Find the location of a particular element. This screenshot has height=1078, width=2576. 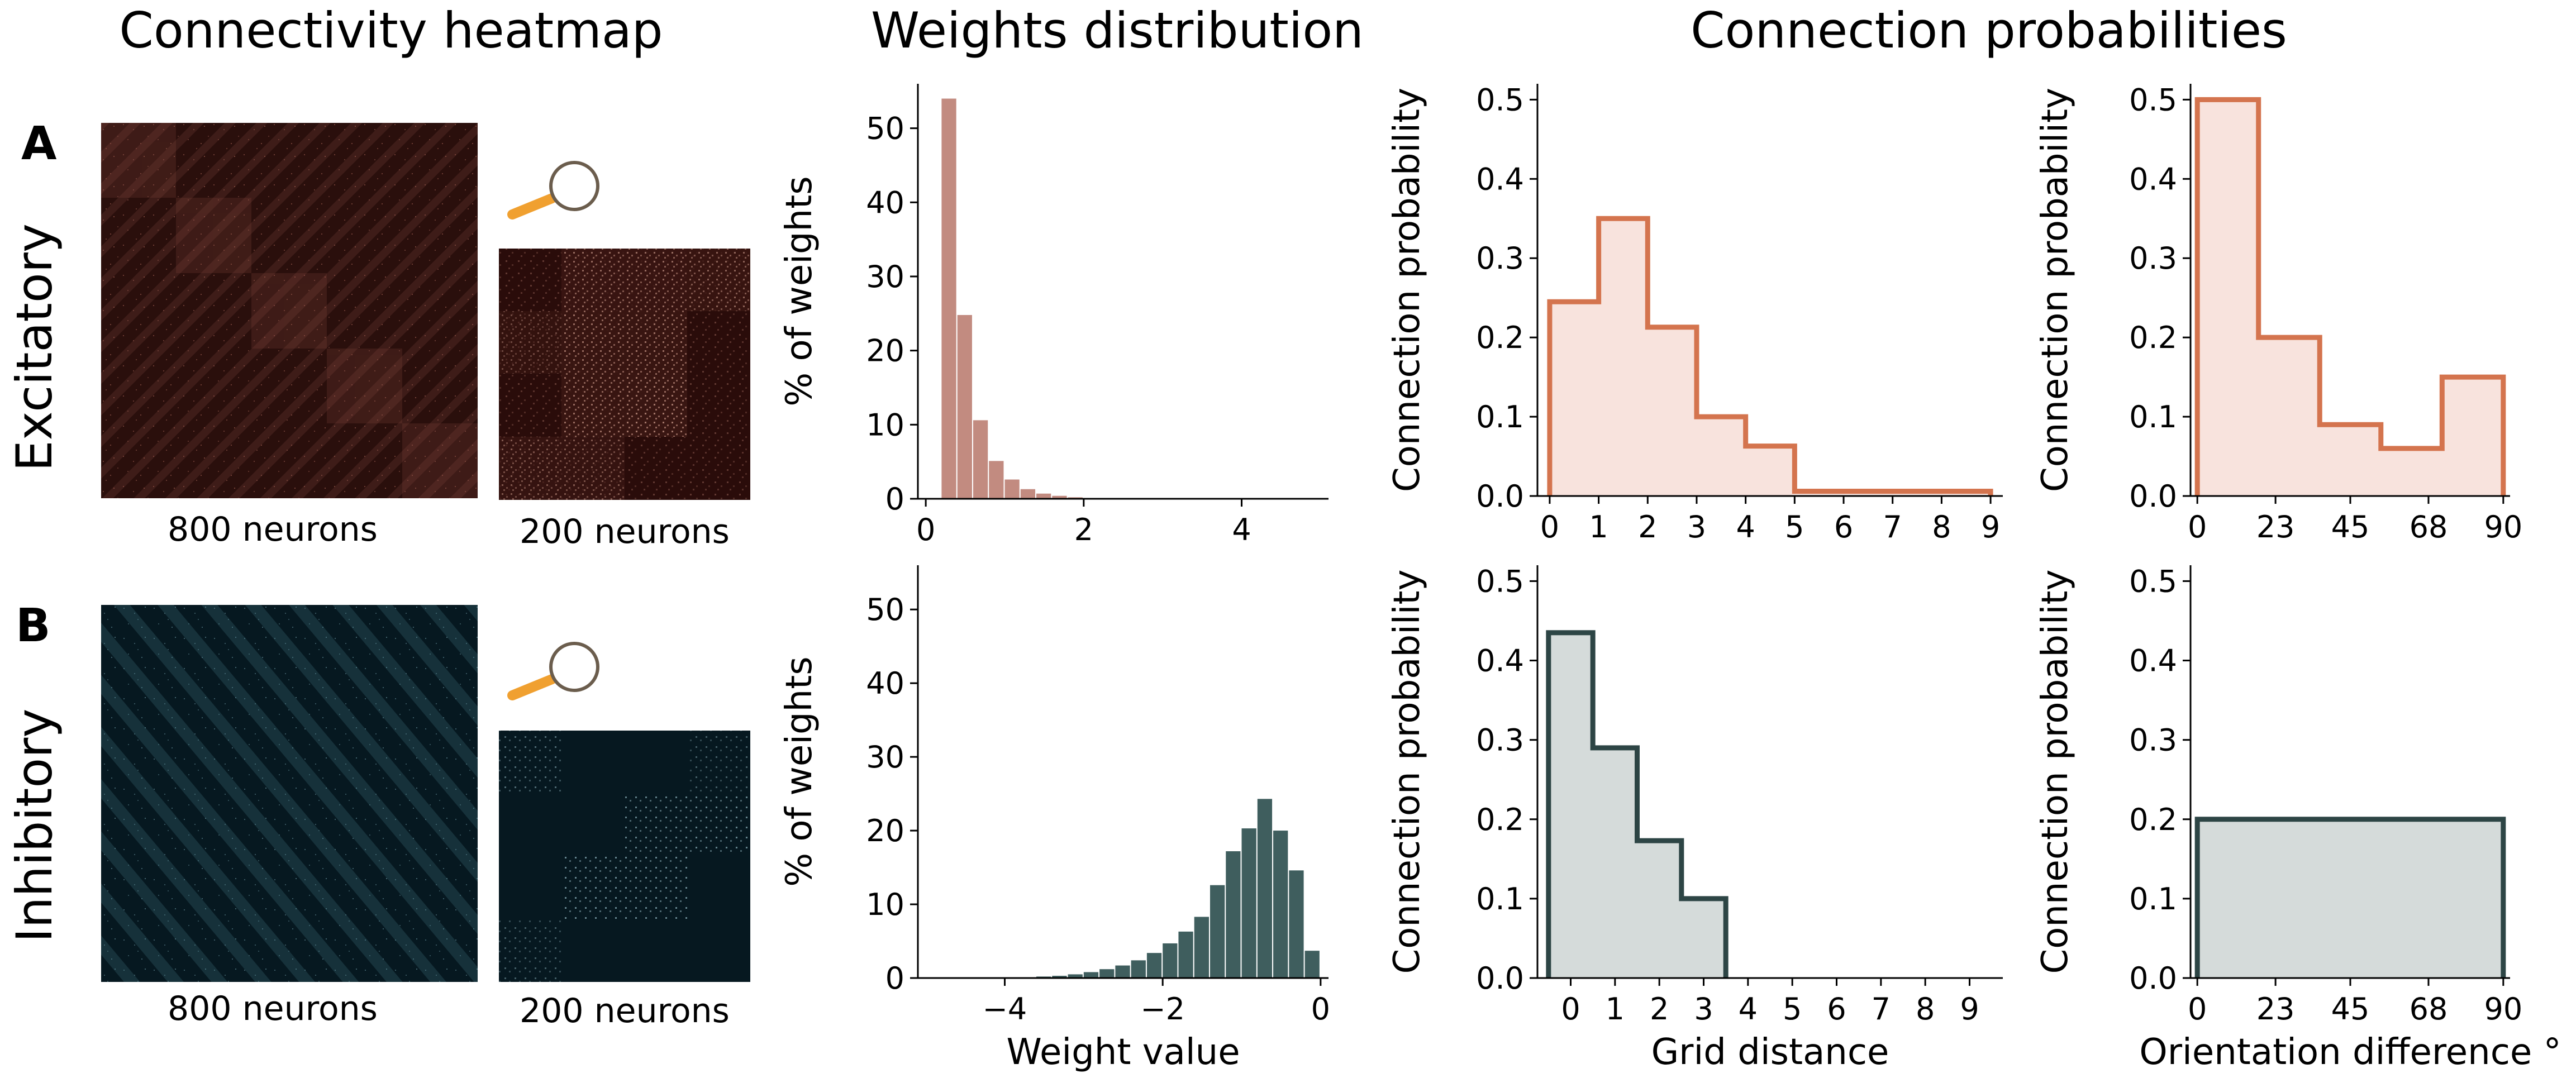

chart-inhibitory-weights: 0 10 20 30 40 50 −4 −2 0 % of weights Weight value is located at coordinates (1054, 819).